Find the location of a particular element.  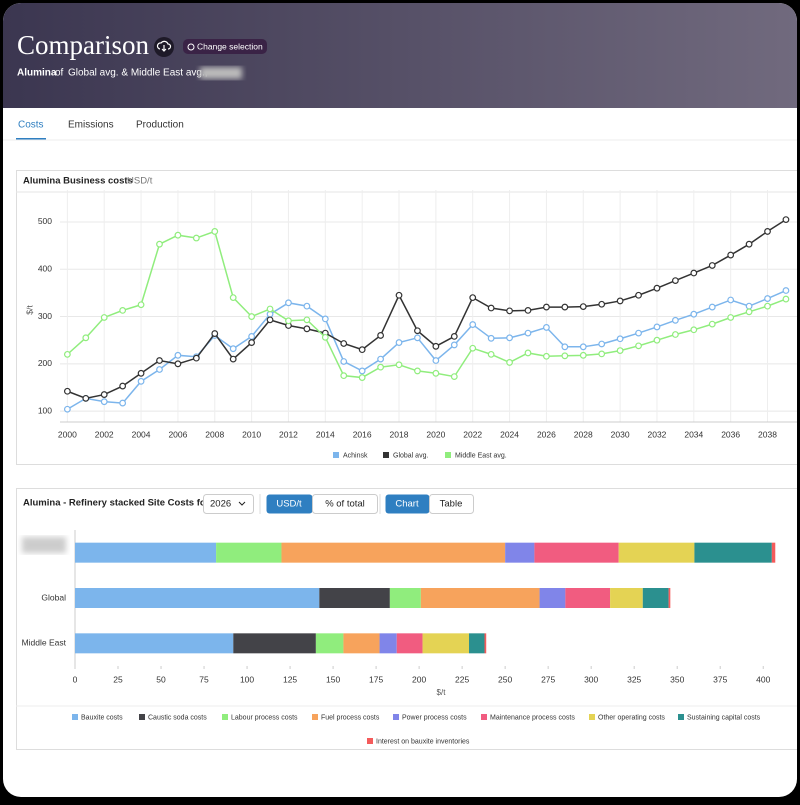

x-tick-label: 50 is located at coordinates (161, 679).